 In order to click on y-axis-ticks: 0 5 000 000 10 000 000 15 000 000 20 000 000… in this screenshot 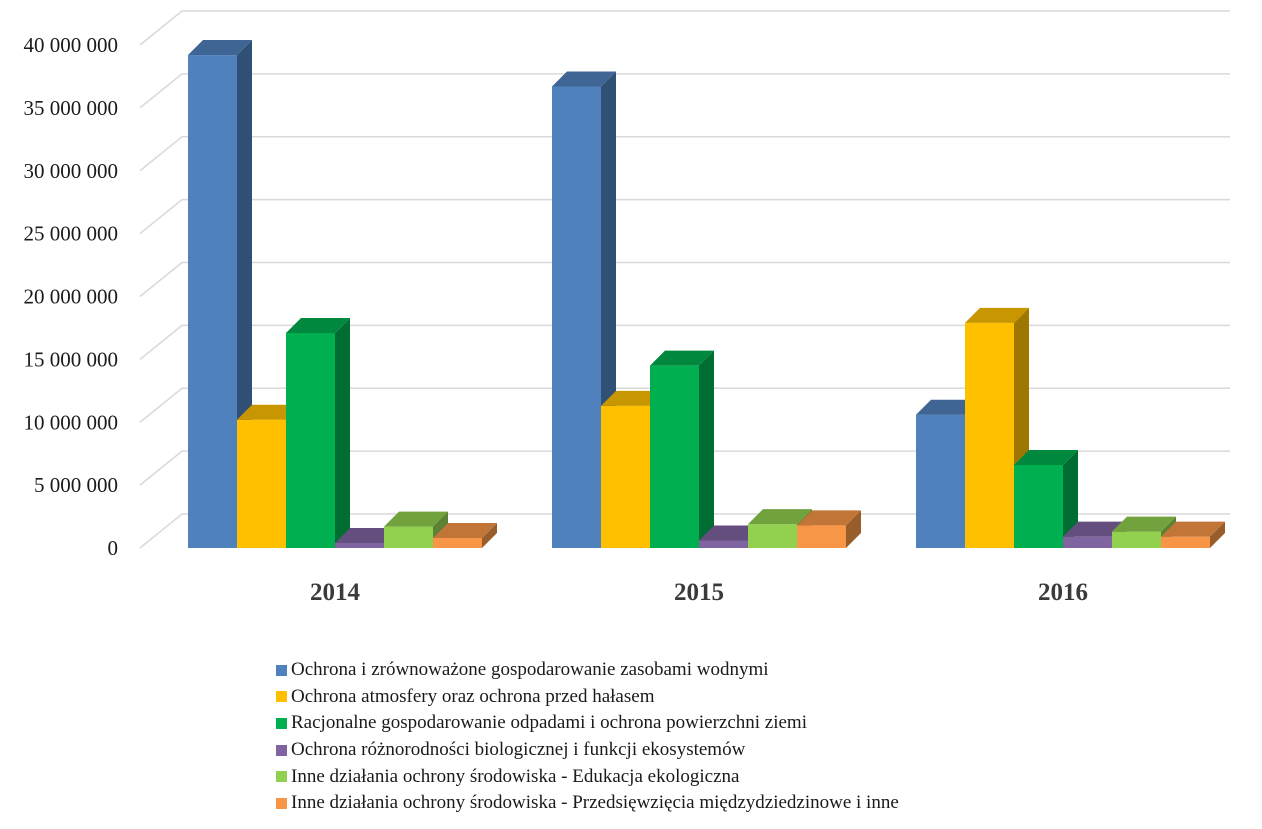, I will do `click(71, 296)`.